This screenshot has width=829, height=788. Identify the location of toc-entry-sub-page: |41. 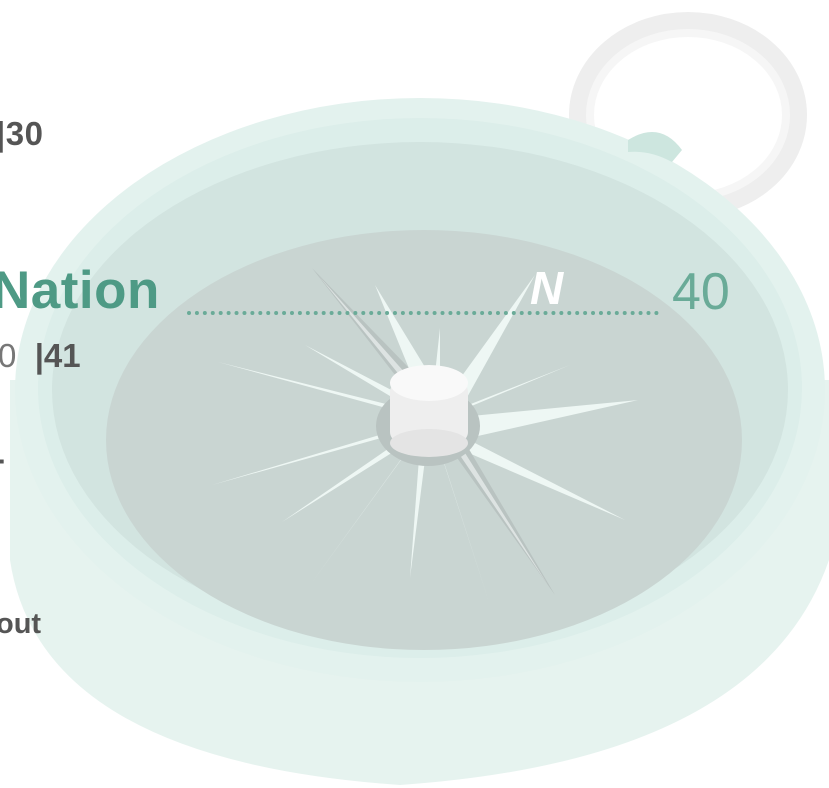
(57, 355).